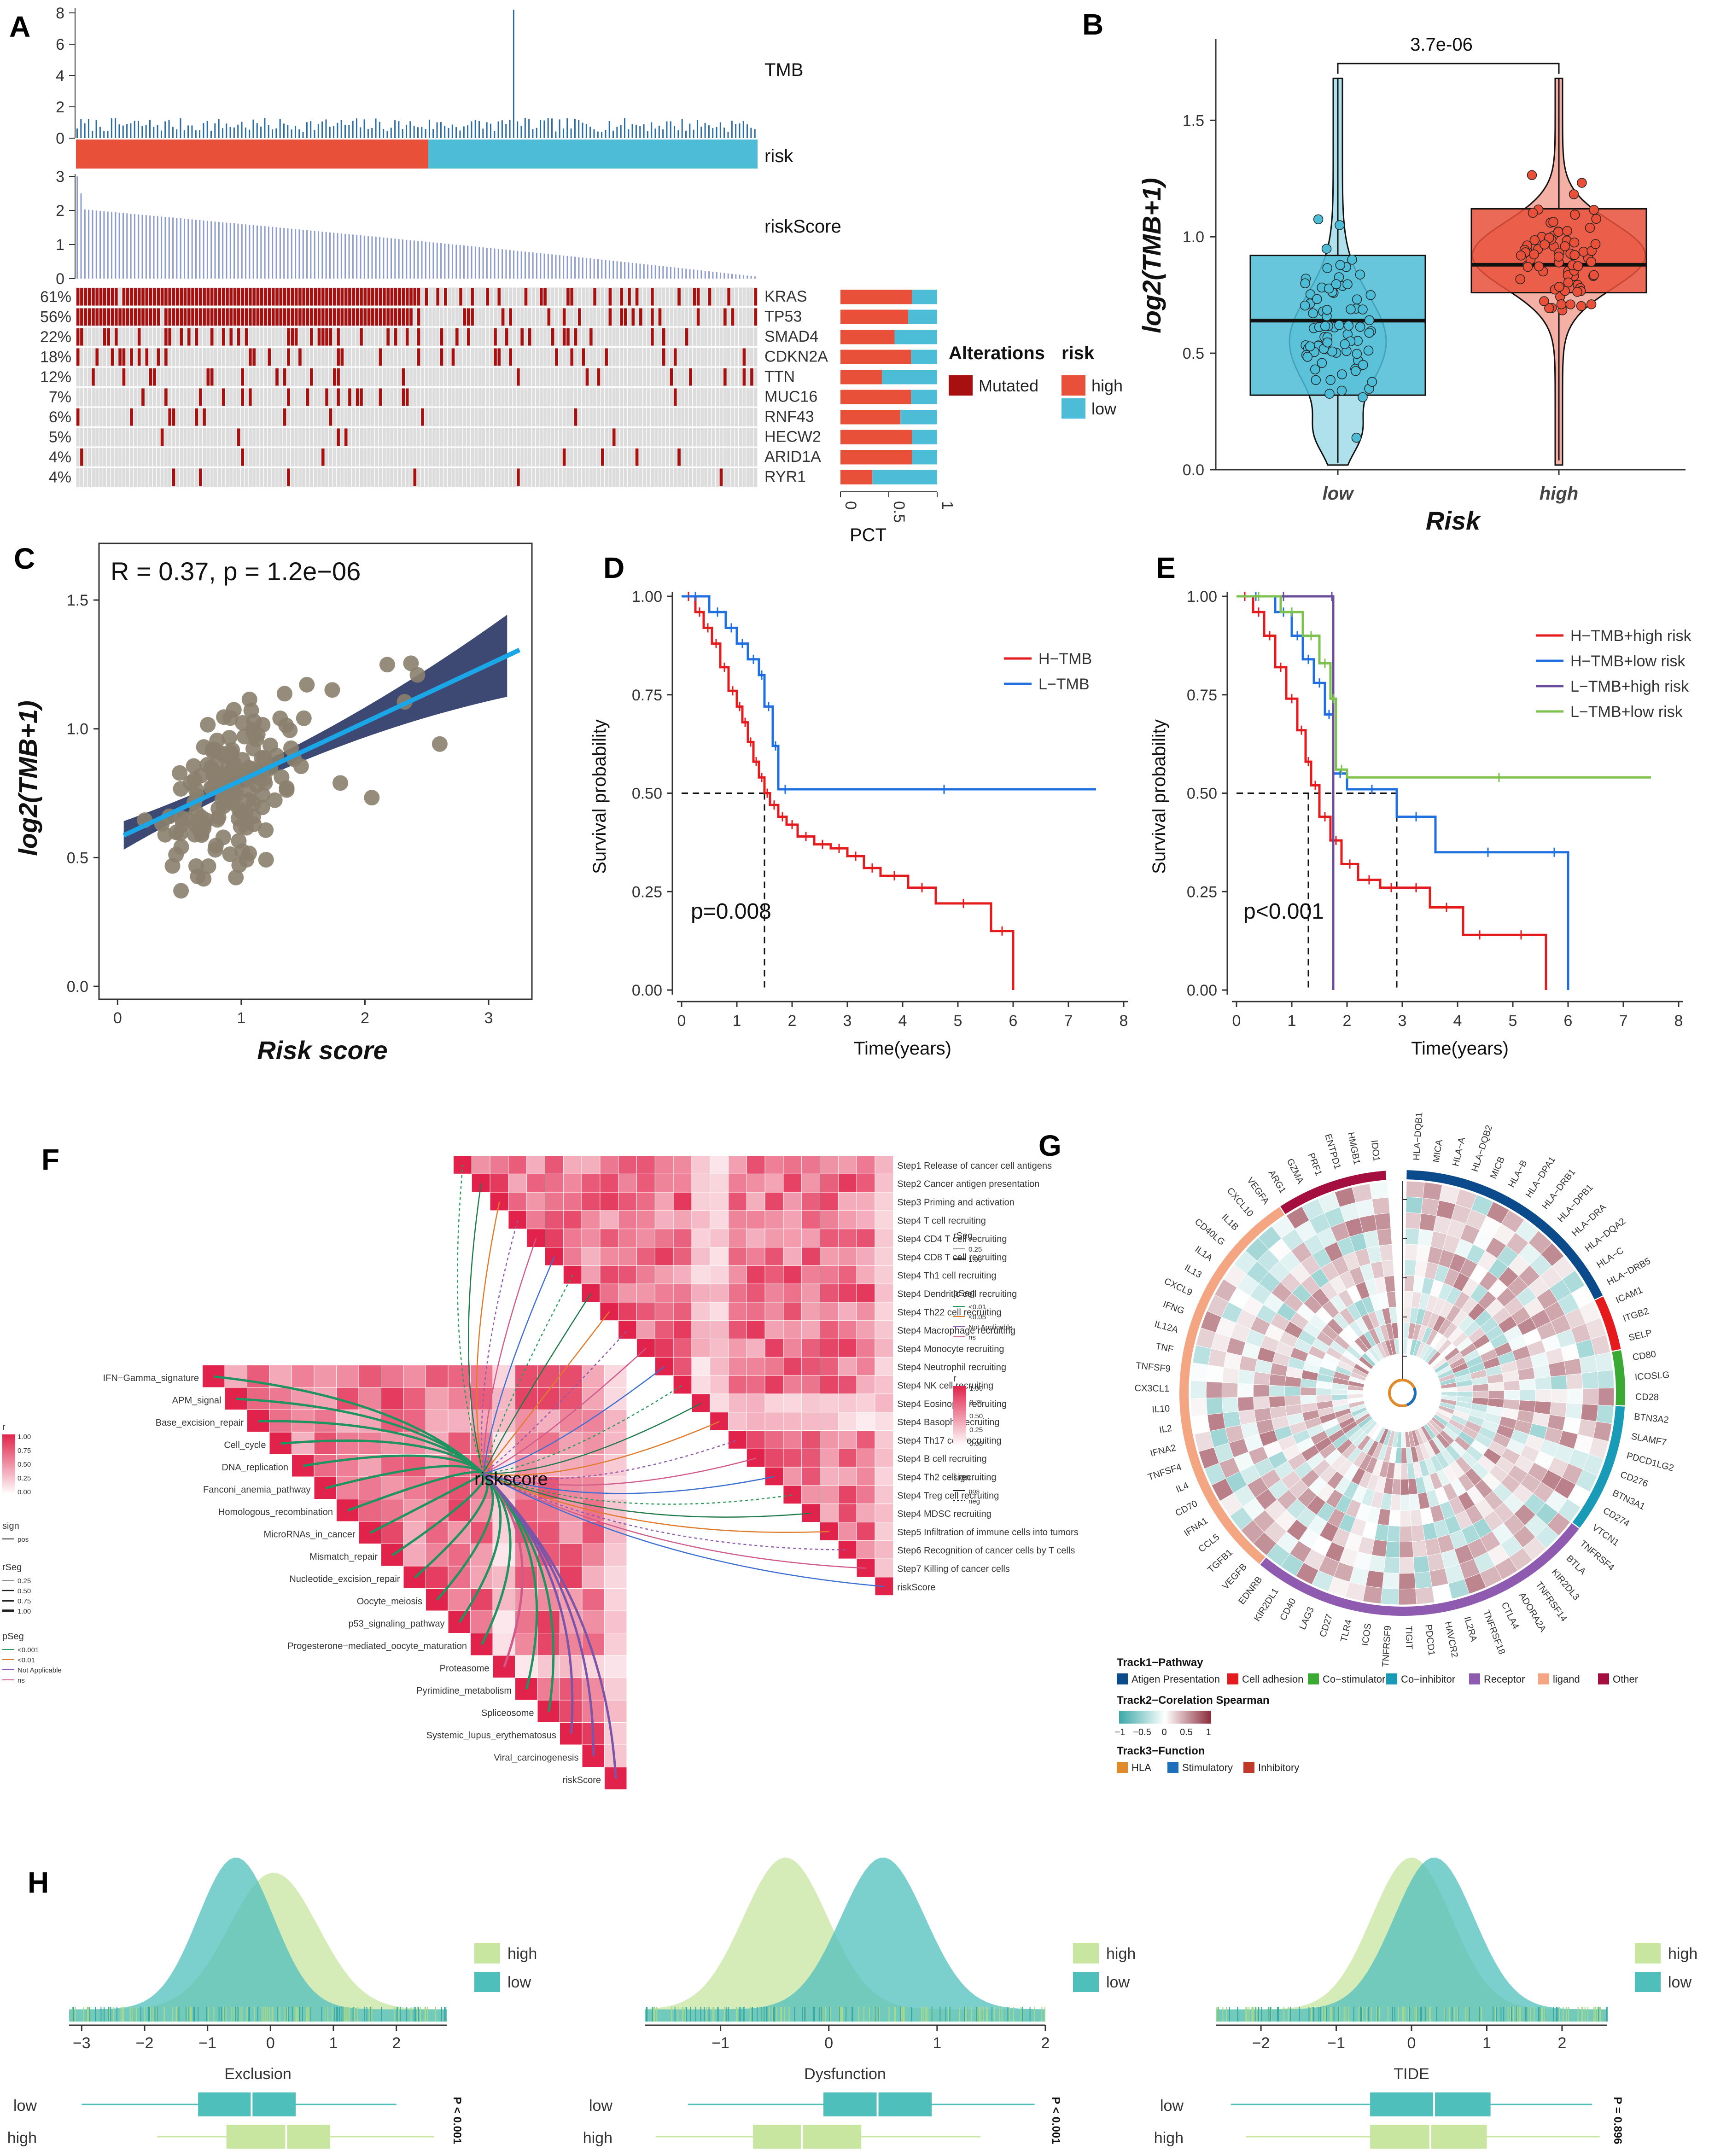  What do you see at coordinates (1567, 231) in the screenshot?
I see `b-point-high` at bounding box center [1567, 231].